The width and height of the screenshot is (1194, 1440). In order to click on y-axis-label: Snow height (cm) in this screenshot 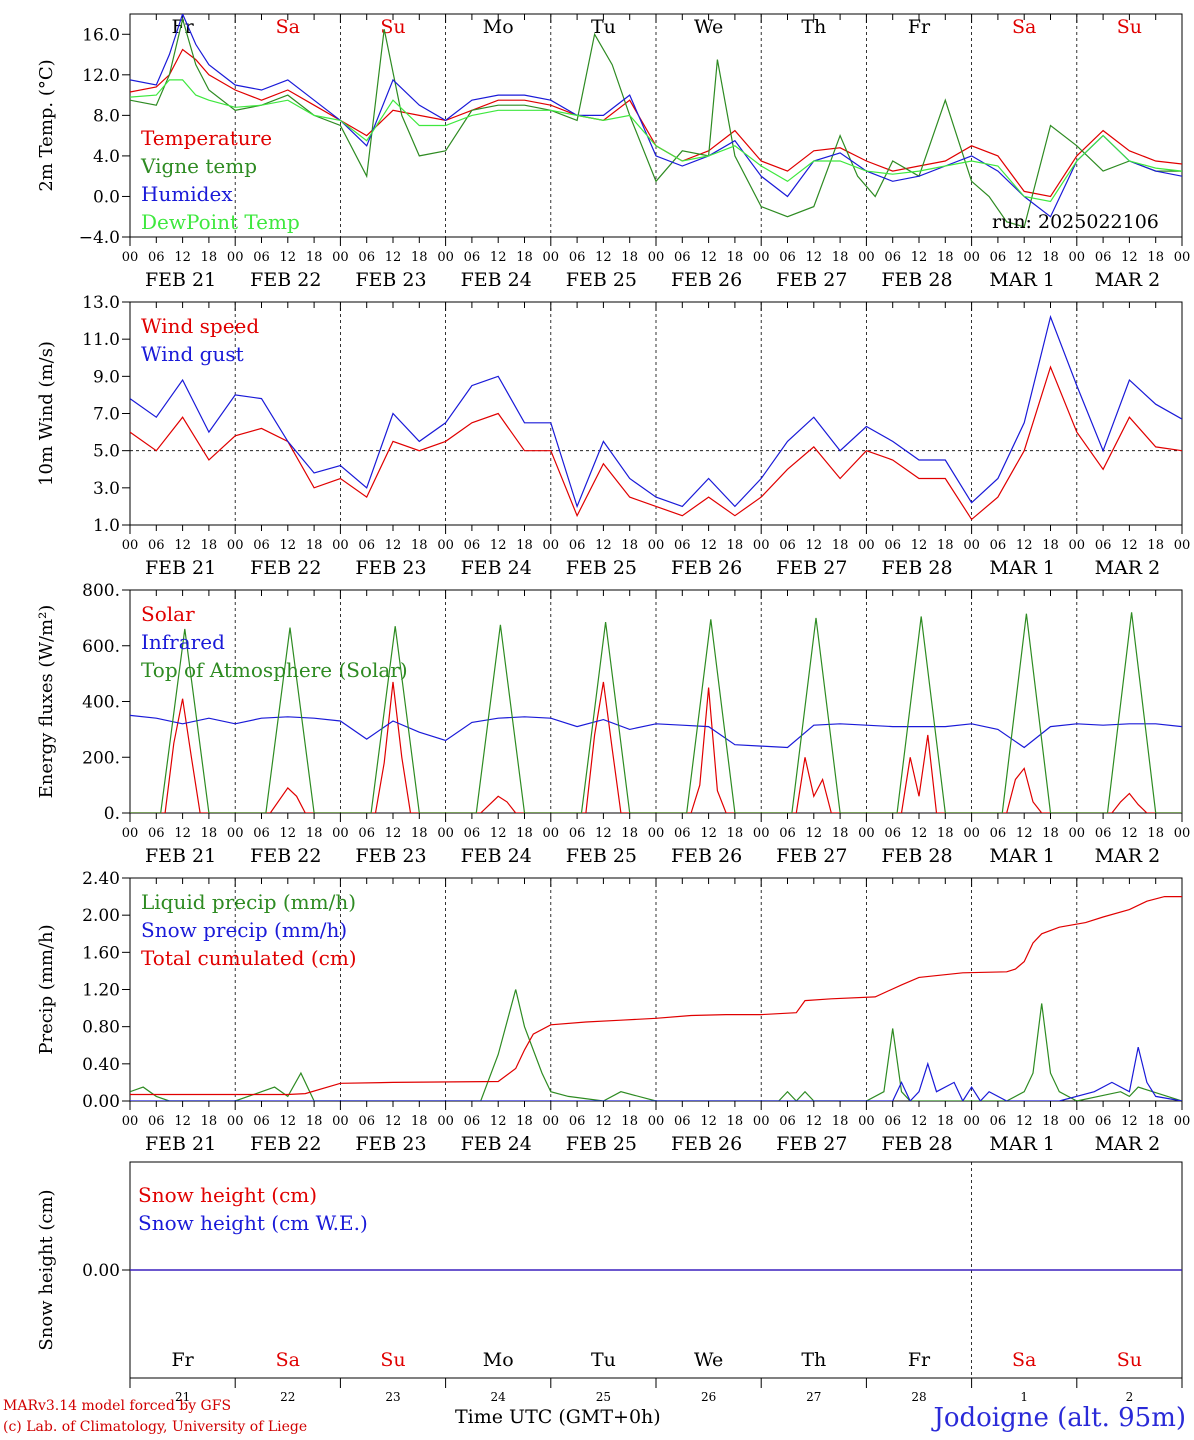, I will do `click(46, 1269)`.